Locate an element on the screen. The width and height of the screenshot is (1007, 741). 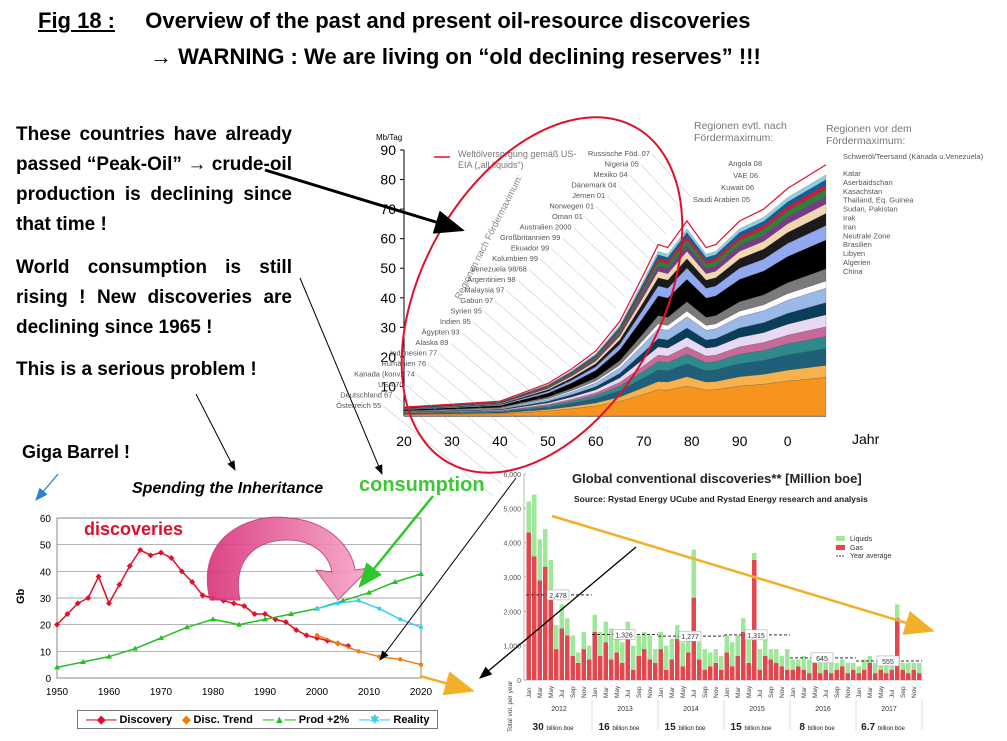
c1-xtick-label: 90 is located at coordinates (740, 441).